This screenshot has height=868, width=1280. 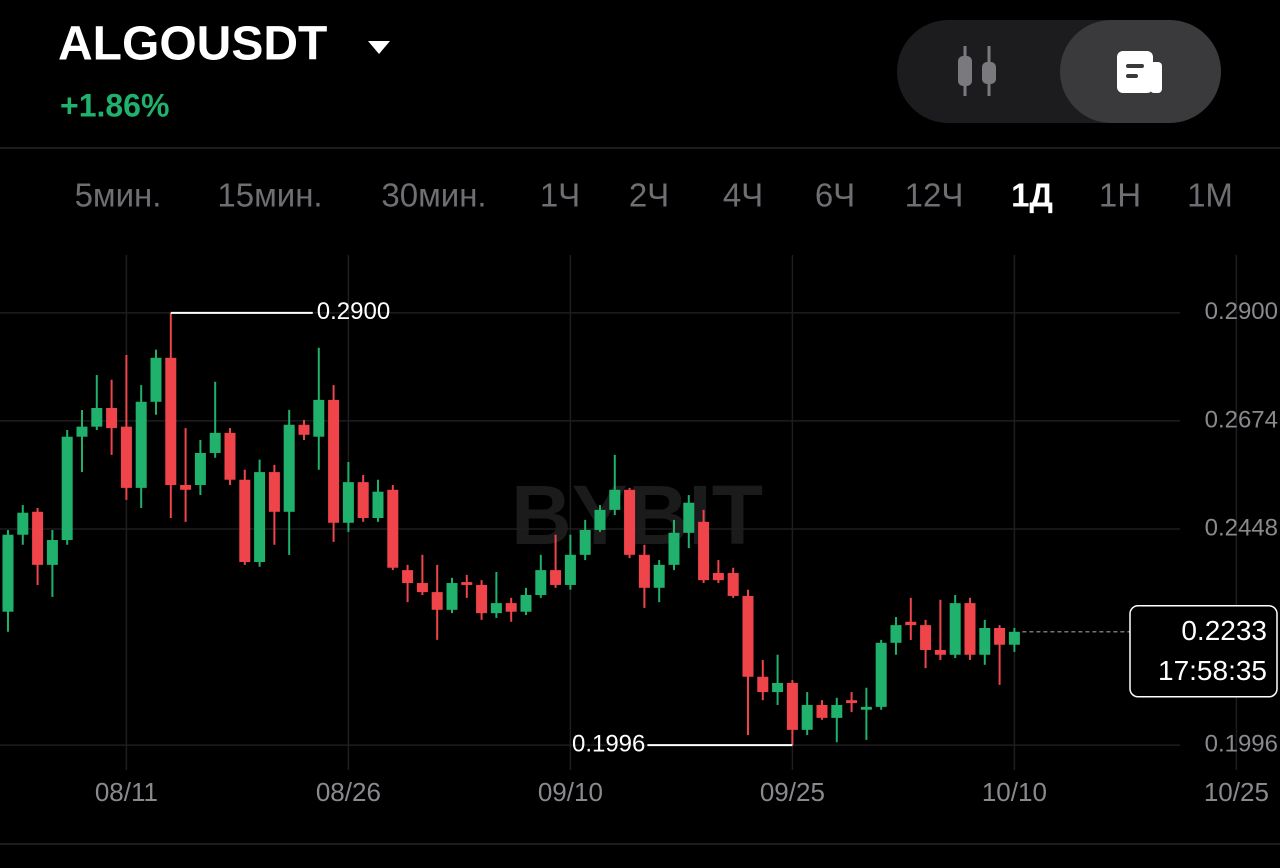 What do you see at coordinates (1212, 670) in the screenshot?
I see `countdown: 17:58:35` at bounding box center [1212, 670].